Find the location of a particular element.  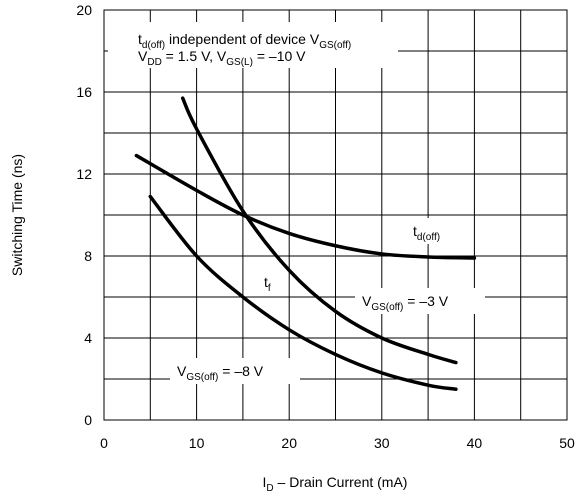

text-part: D is located at coordinates (269, 488).